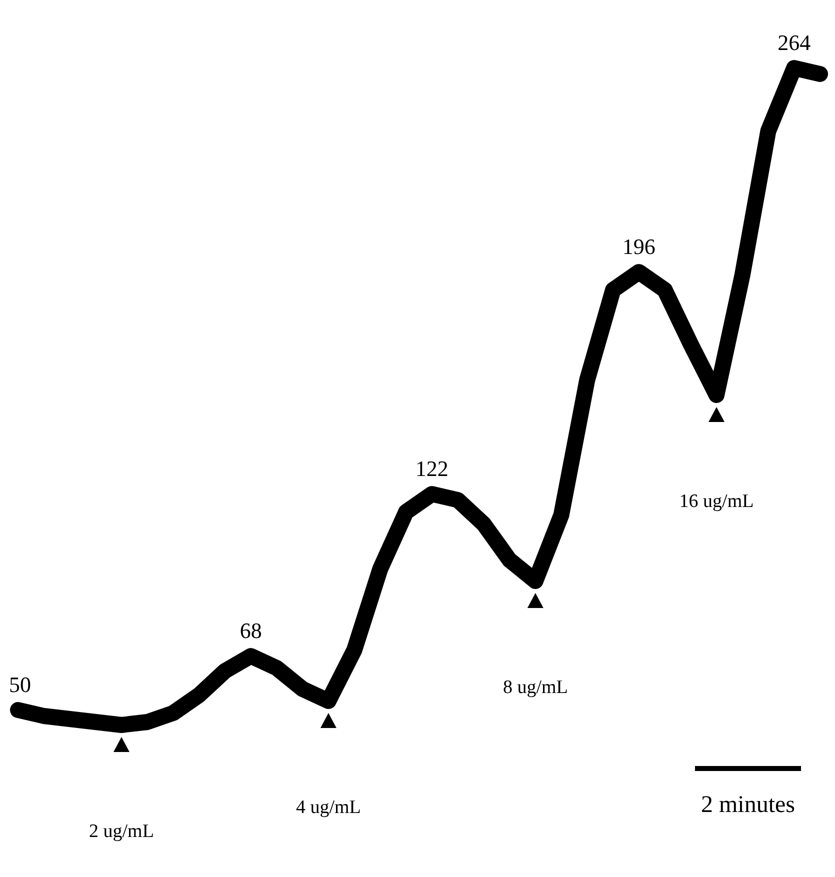 The image size is (835, 877). What do you see at coordinates (535, 687) in the screenshot?
I see `annotation: 8 ug/mL` at bounding box center [535, 687].